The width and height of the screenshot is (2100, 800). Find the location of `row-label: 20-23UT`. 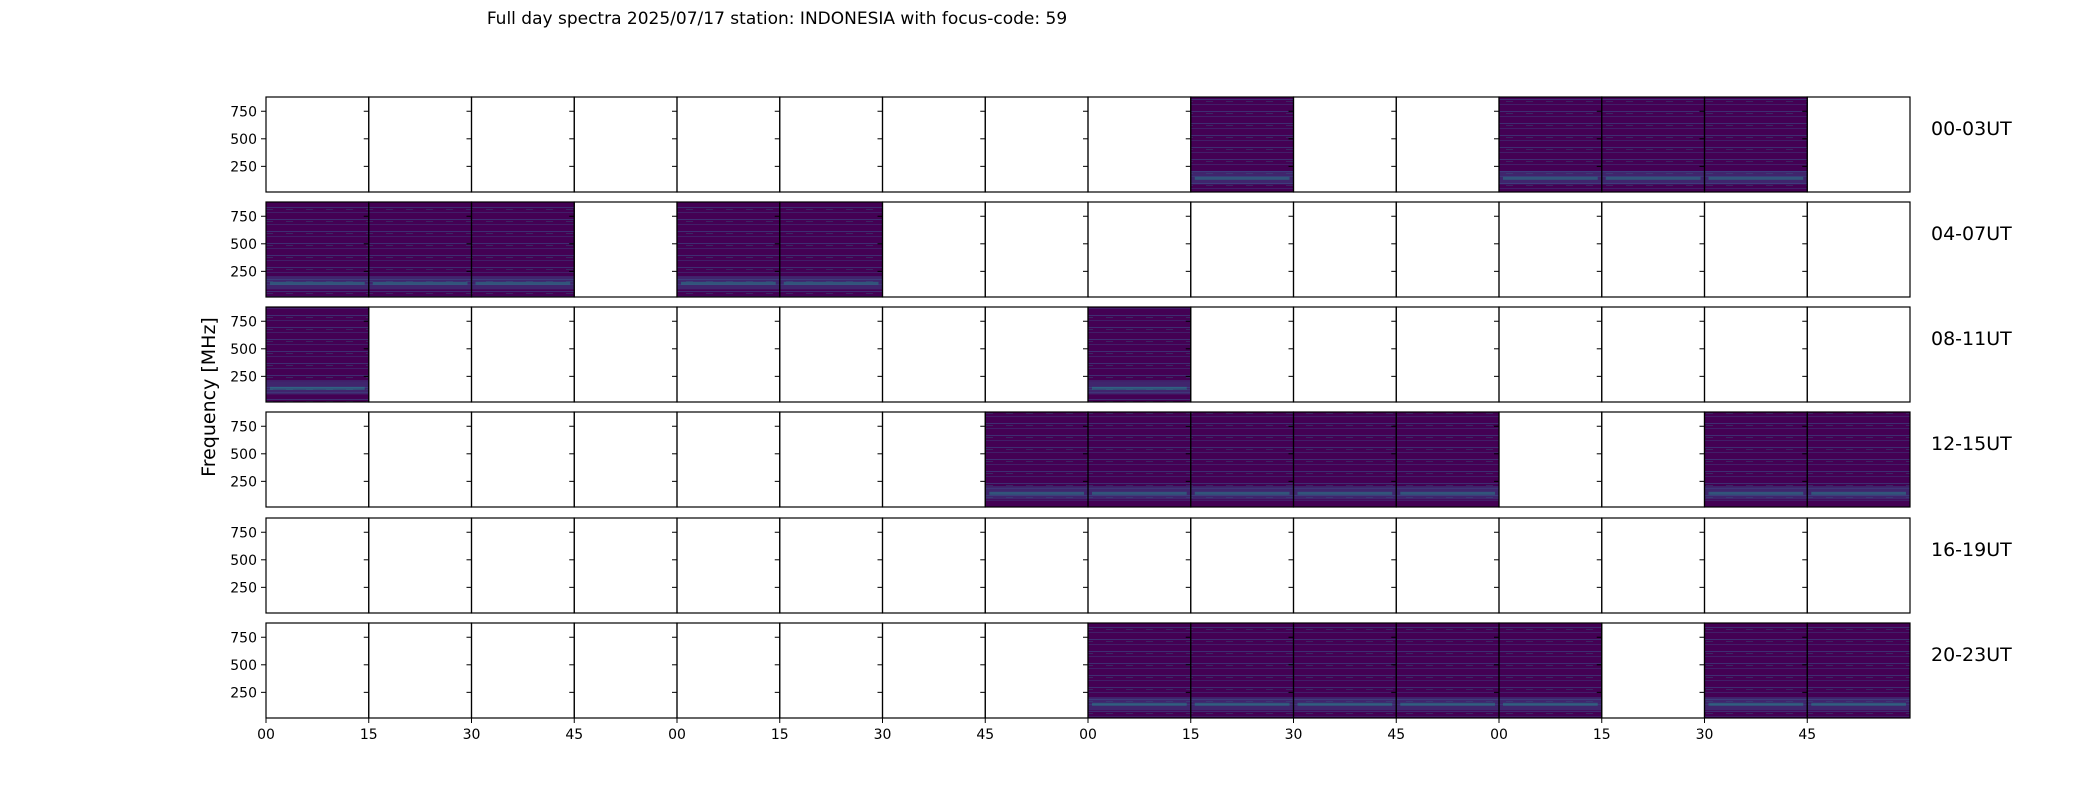

row-label: 20-23UT is located at coordinates (1971, 655).